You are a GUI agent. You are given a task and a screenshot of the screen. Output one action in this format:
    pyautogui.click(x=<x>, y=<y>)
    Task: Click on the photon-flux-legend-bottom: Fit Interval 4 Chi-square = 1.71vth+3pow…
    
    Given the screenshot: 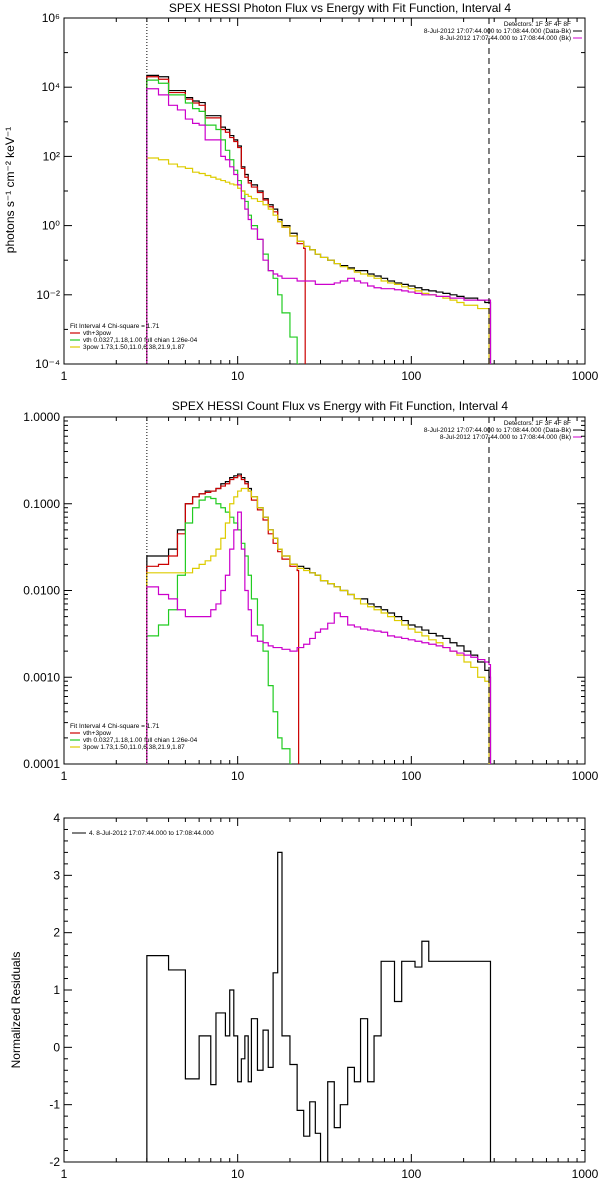 What is the action you would take?
    pyautogui.click(x=134, y=337)
    